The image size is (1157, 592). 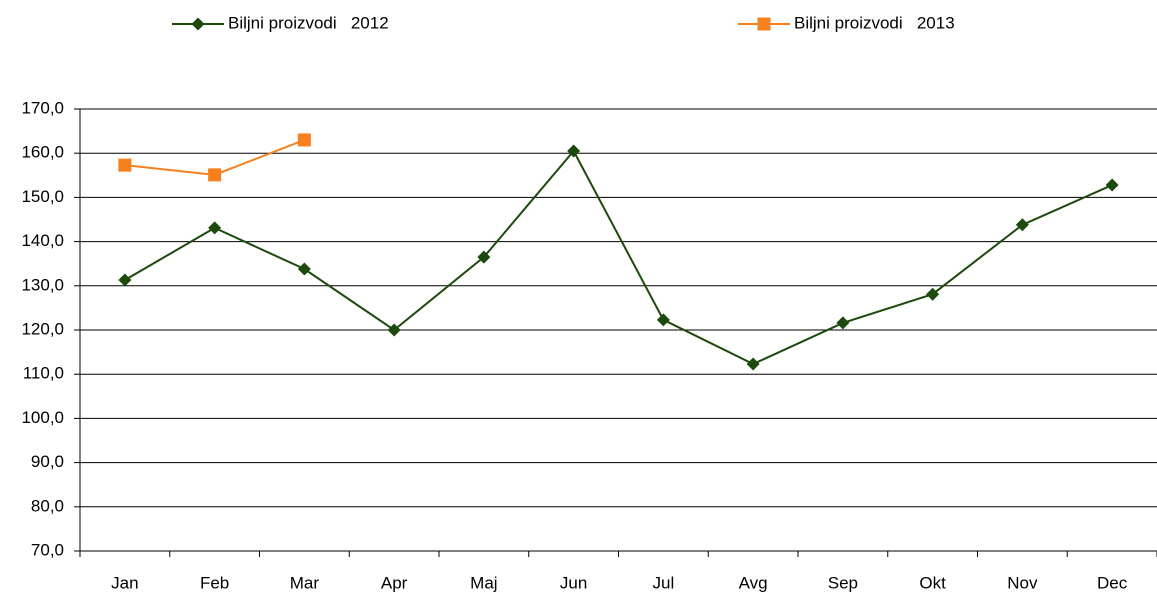 I want to click on x-tick-label: Mar, so click(x=305, y=582).